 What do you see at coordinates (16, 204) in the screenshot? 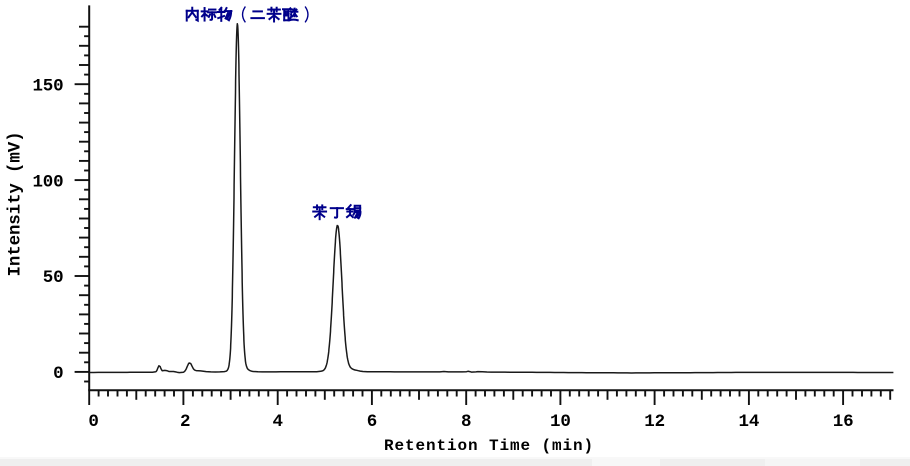
I see `svg-text: Intensity (mV)` at bounding box center [16, 204].